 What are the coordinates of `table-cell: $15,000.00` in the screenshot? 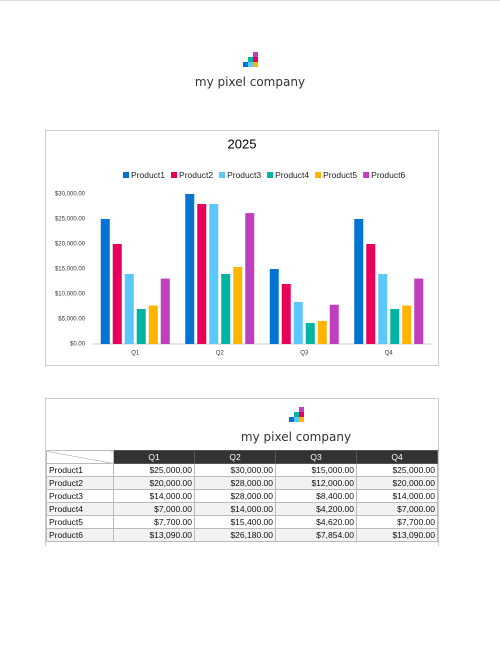 It's located at (316, 470).